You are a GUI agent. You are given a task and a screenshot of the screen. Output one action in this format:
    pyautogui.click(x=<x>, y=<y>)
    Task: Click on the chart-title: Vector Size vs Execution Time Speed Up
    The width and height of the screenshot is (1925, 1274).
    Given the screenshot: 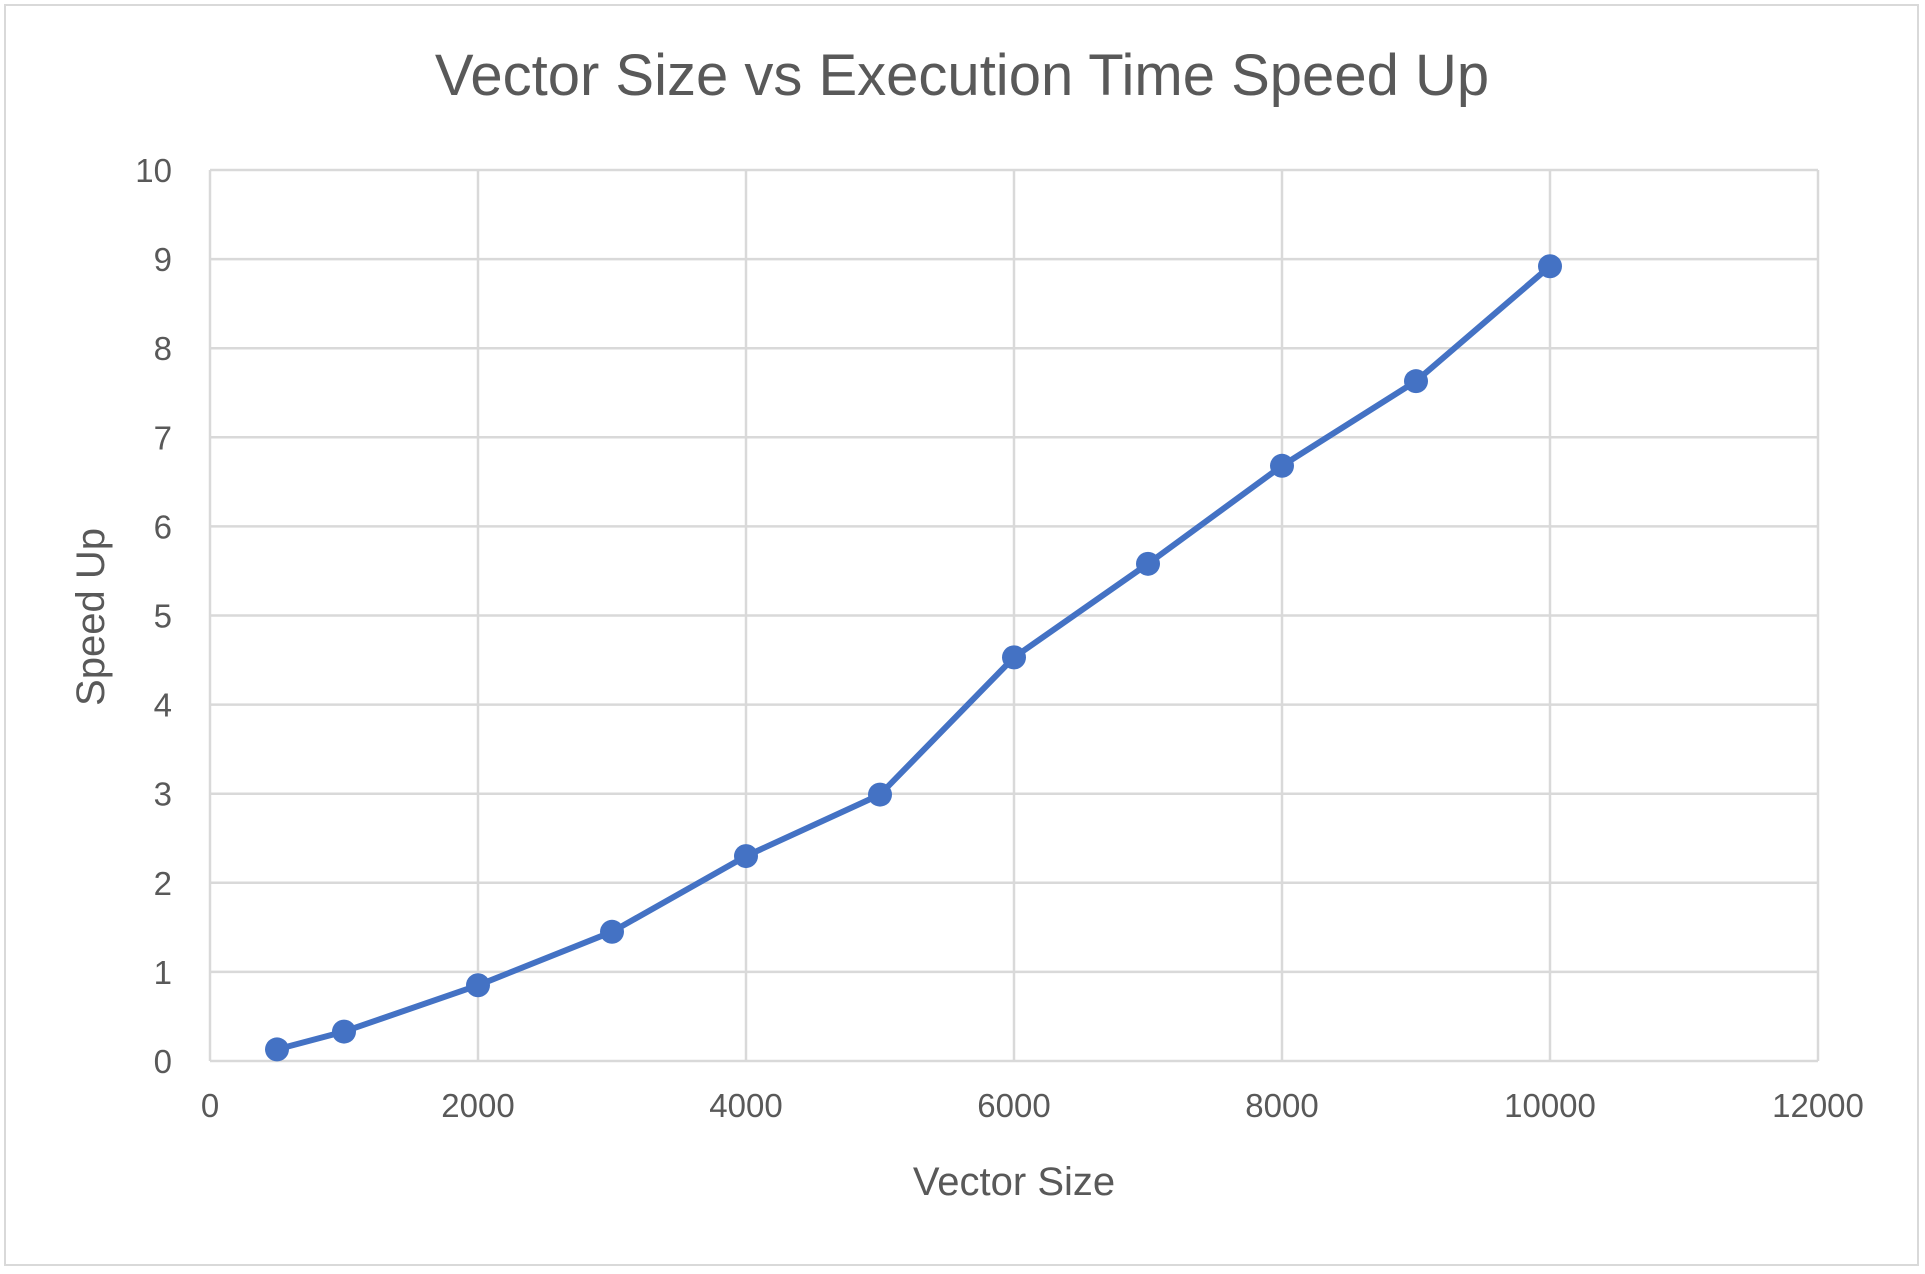 What is the action you would take?
    pyautogui.click(x=962, y=75)
    